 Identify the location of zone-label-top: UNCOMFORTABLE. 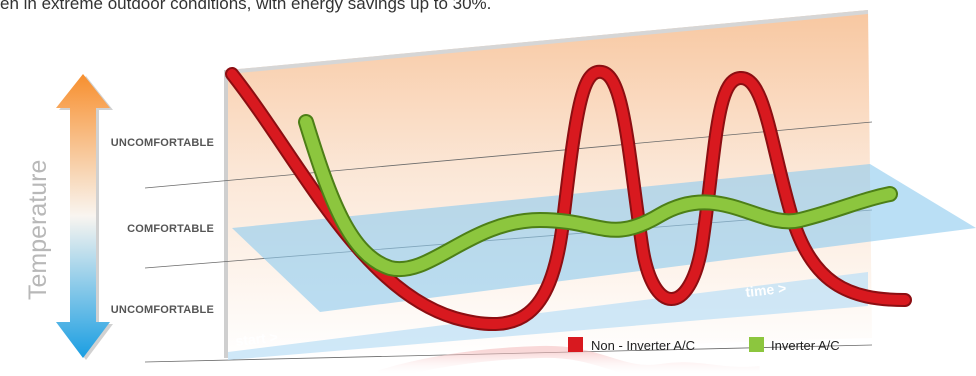
(162, 143).